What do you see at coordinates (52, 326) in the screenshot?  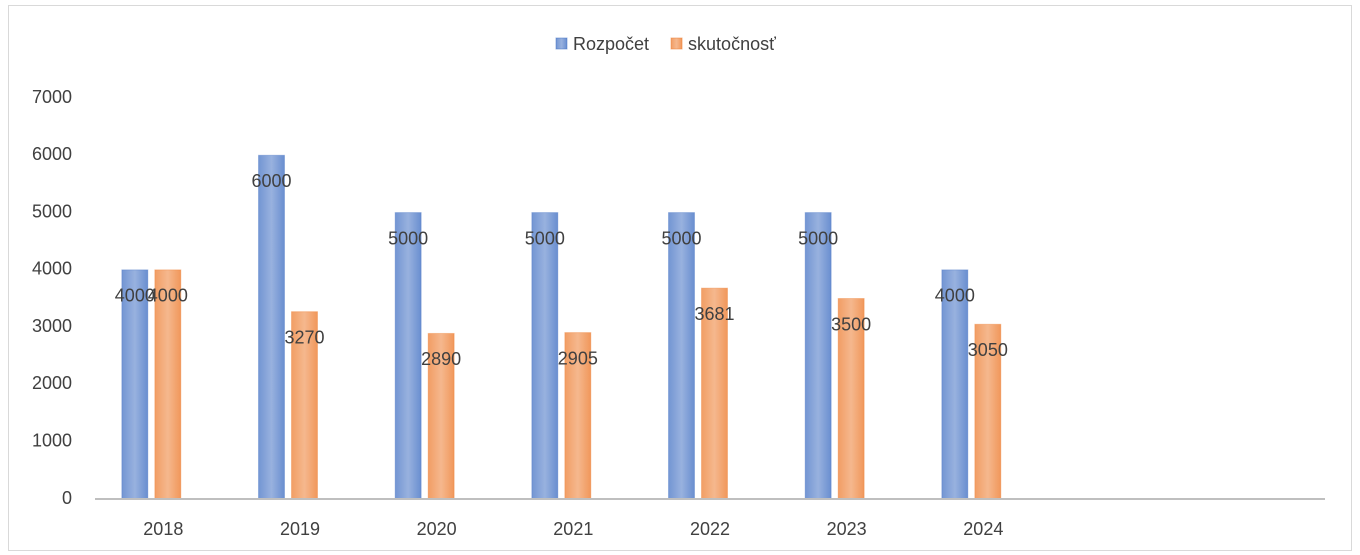 I see `y-tick-label: 3000` at bounding box center [52, 326].